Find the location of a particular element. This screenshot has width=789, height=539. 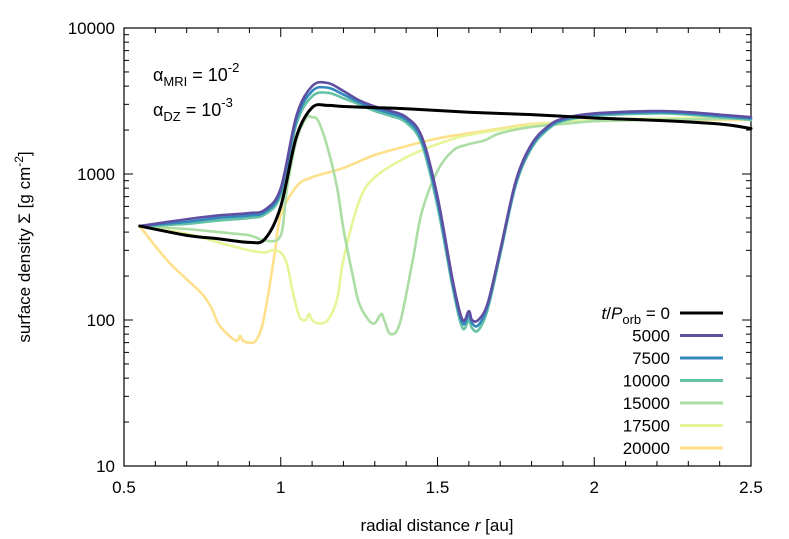

alpha-dz-subscript: DZ is located at coordinates (171, 116).